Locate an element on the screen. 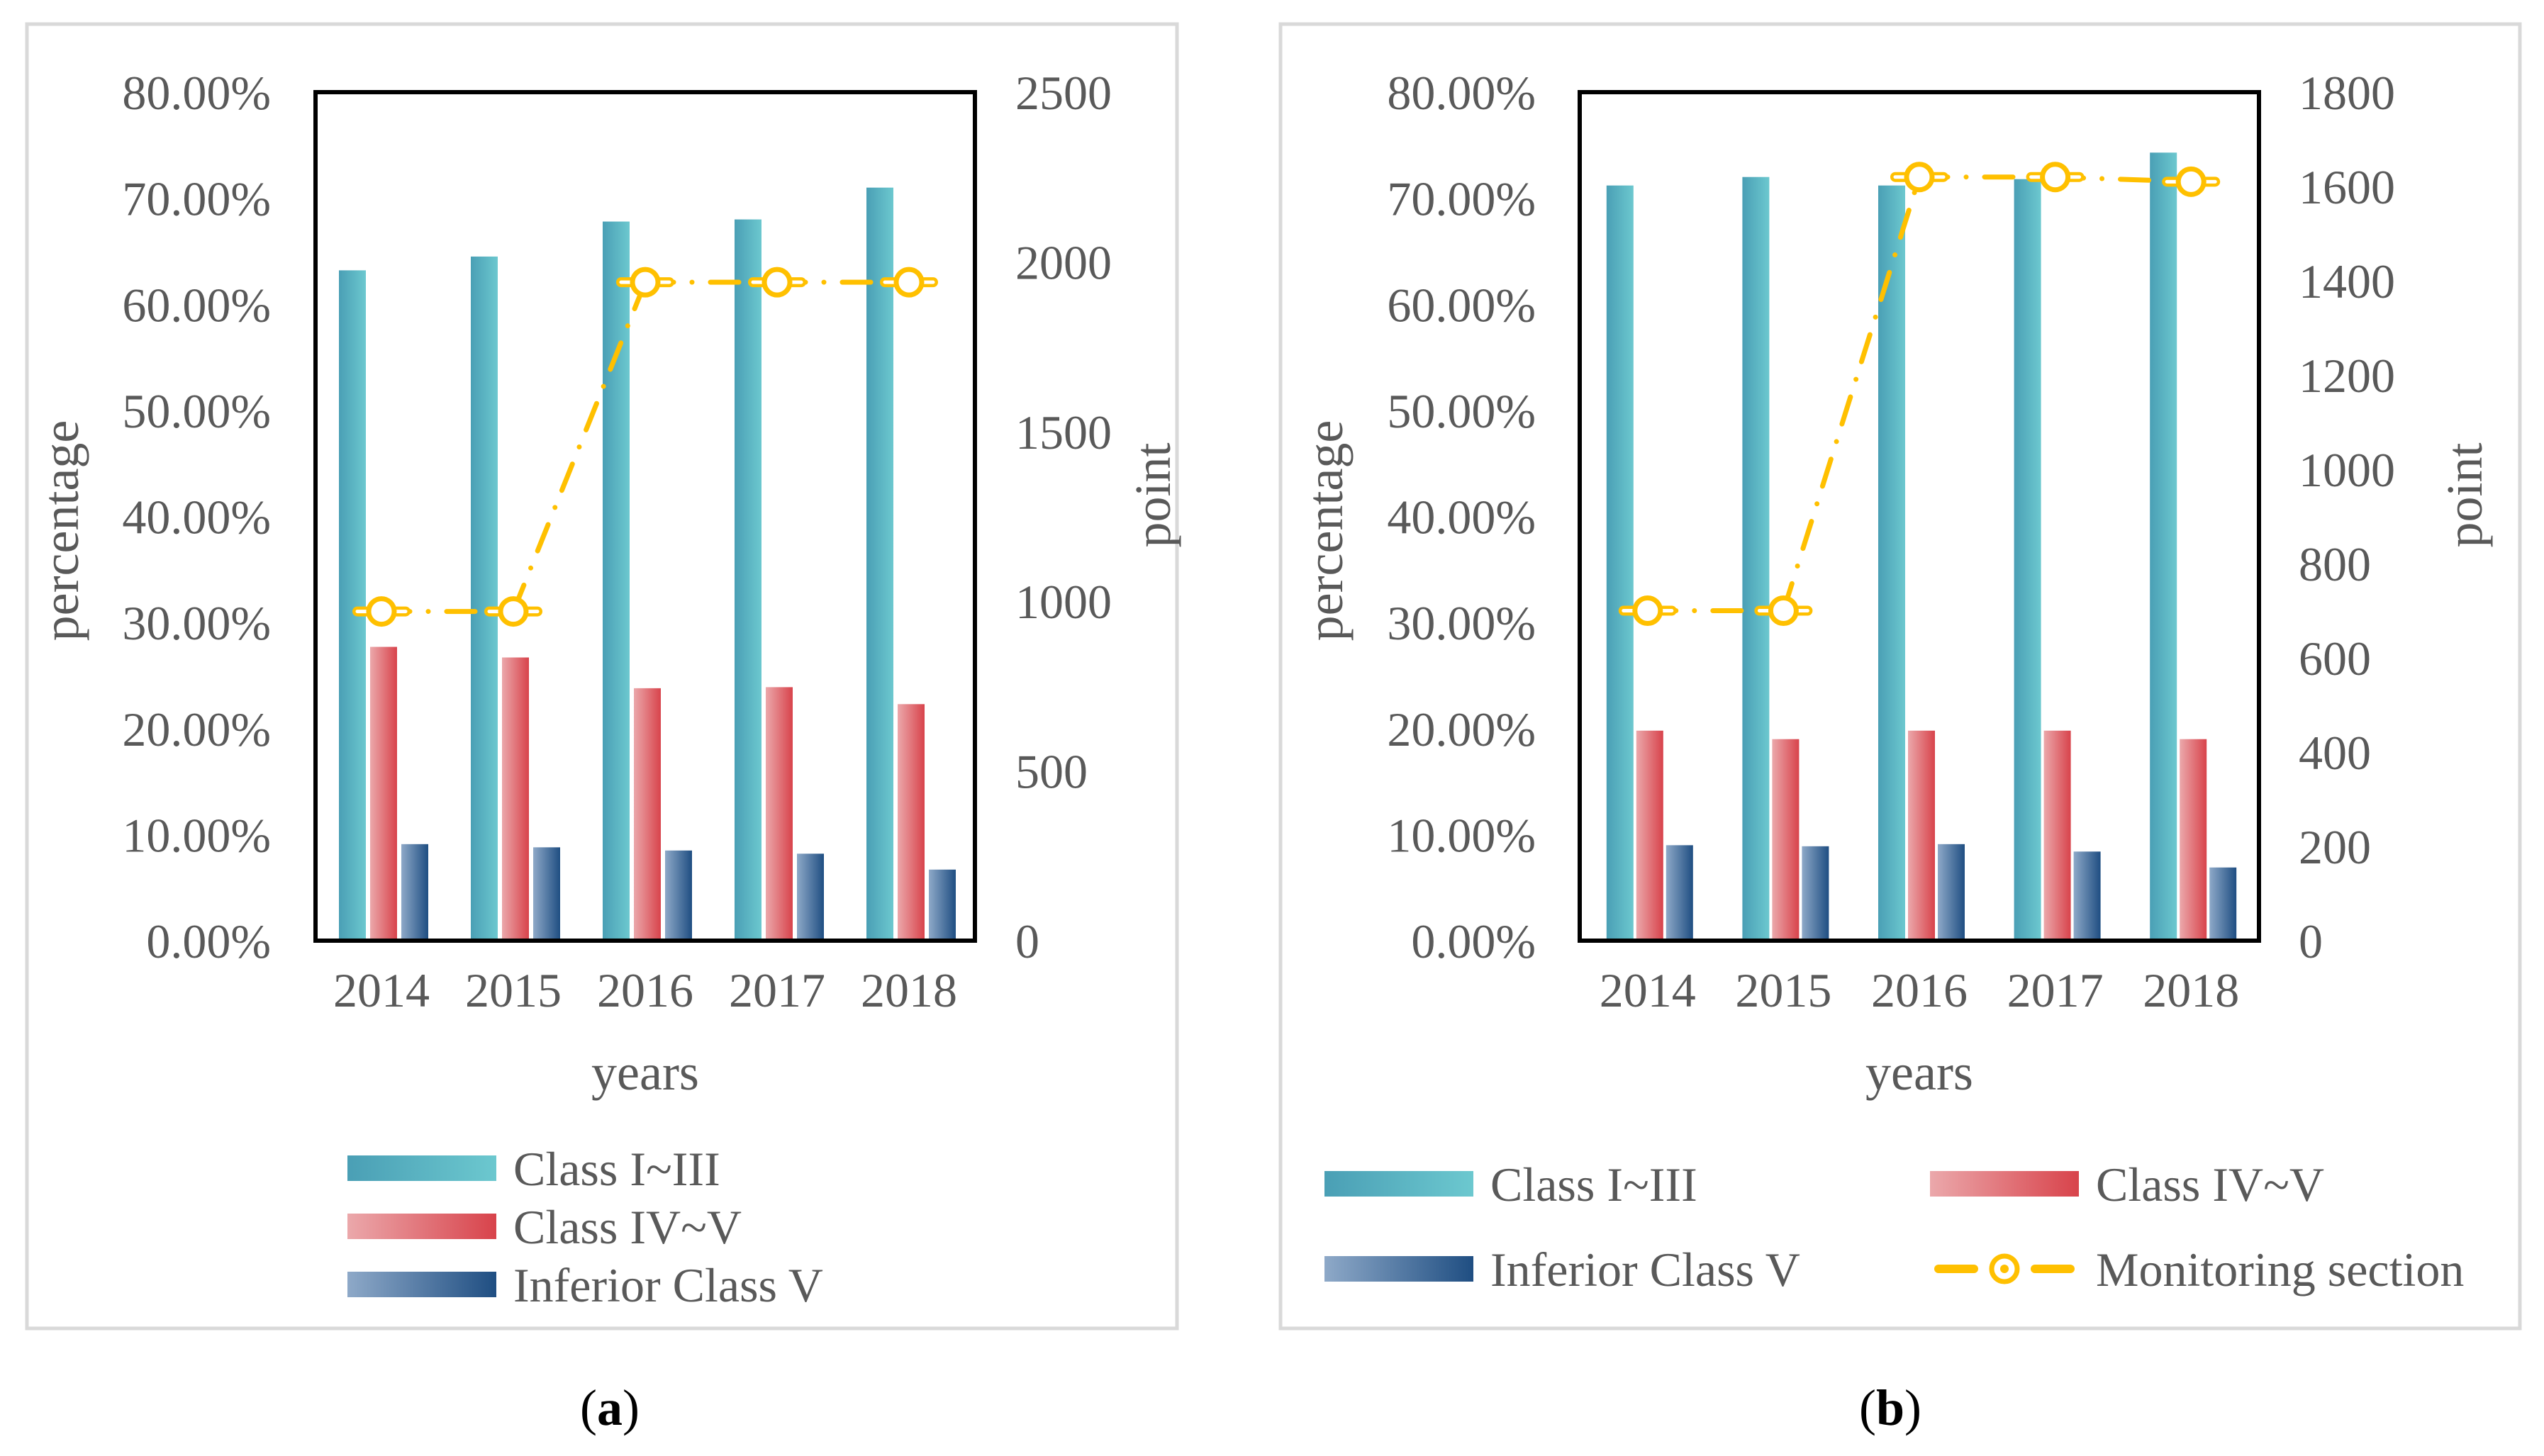 The height and width of the screenshot is (1456, 2544). panel-a-x-tick-label: 2014 is located at coordinates (381, 990).